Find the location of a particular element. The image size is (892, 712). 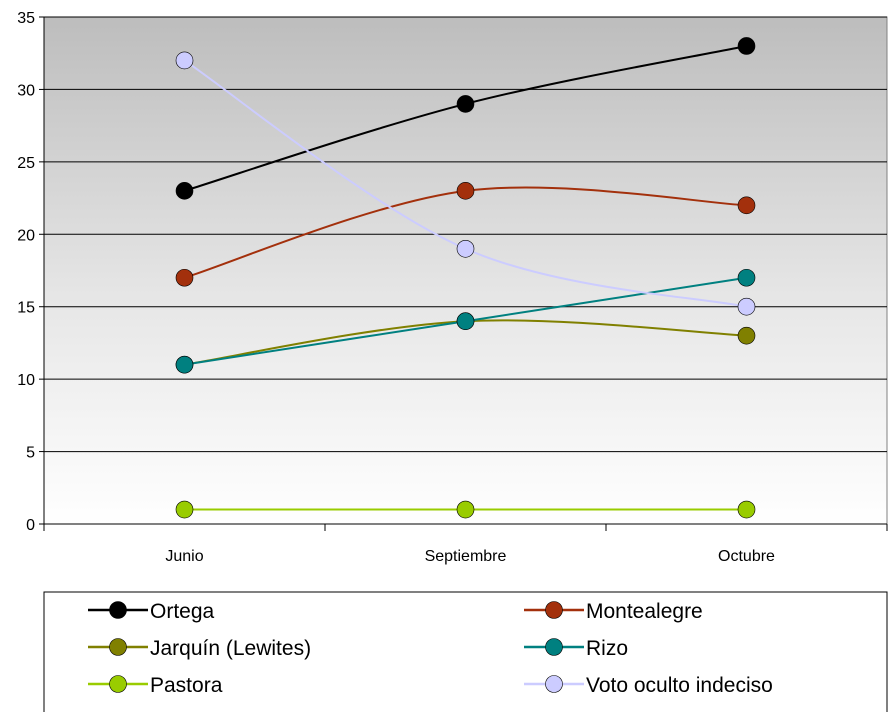

legend-marker-pastora is located at coordinates (118, 684).